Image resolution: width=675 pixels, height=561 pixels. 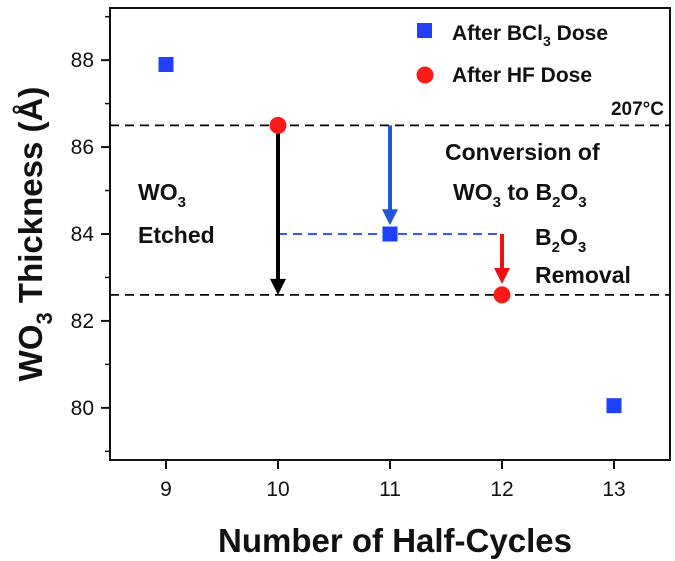 What do you see at coordinates (34, 234) in the screenshot?
I see `y-axis-title: WO3 Thickness (Å)` at bounding box center [34, 234].